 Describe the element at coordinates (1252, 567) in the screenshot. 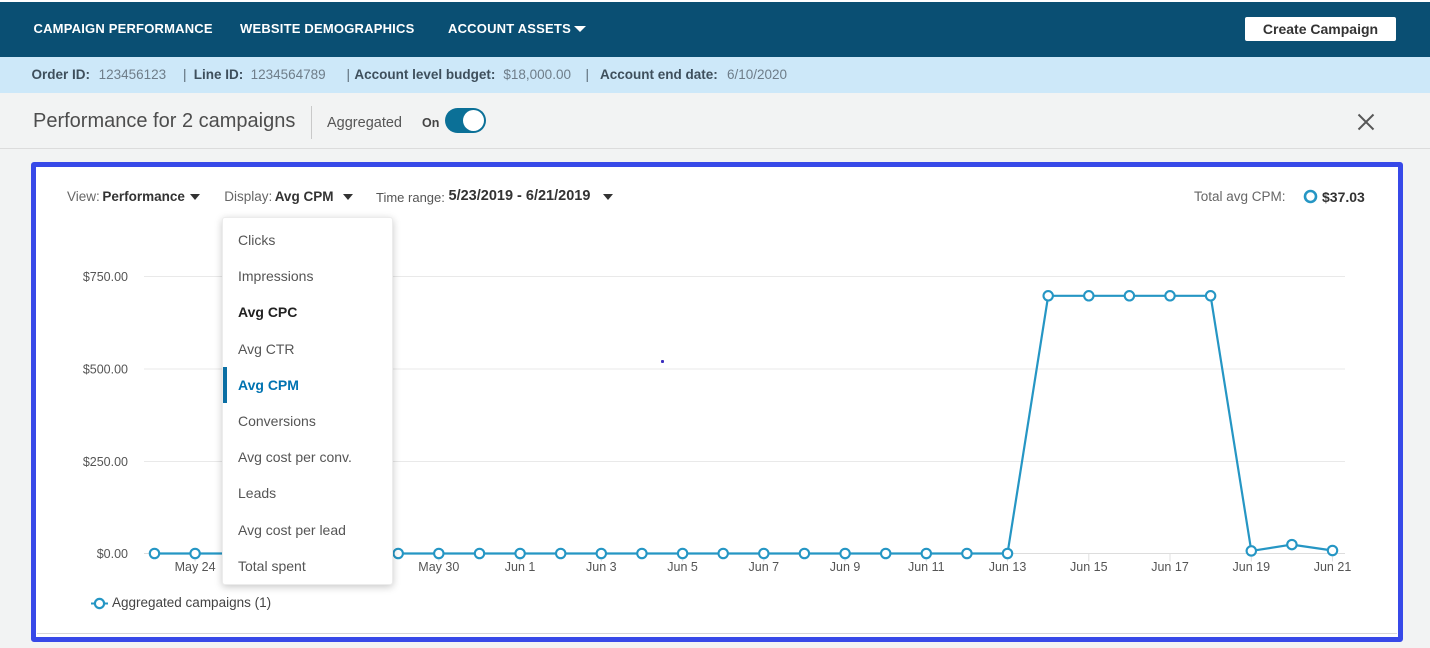

I see `svg-text: Jun 19` at that location.